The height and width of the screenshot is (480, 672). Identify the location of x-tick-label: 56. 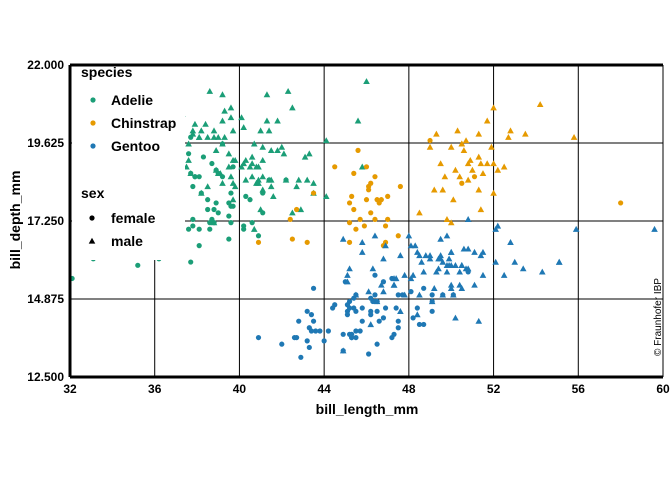
(579, 389).